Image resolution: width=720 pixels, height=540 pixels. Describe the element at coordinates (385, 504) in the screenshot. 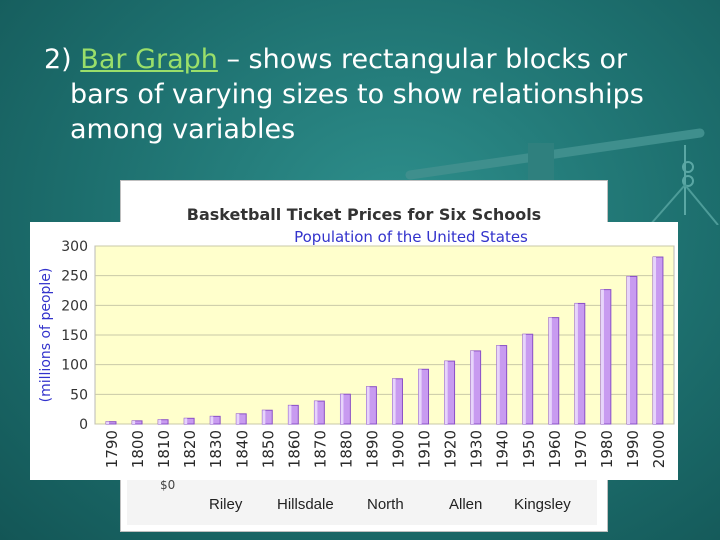

I see `school-label: North` at that location.